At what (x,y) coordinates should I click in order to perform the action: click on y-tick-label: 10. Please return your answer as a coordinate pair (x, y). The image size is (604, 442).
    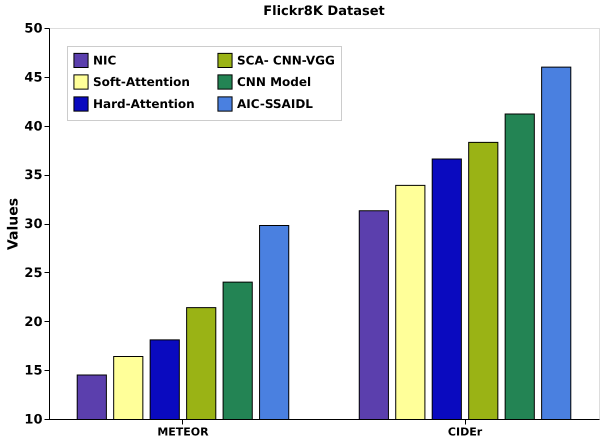
    Looking at the image, I should click on (33, 420).